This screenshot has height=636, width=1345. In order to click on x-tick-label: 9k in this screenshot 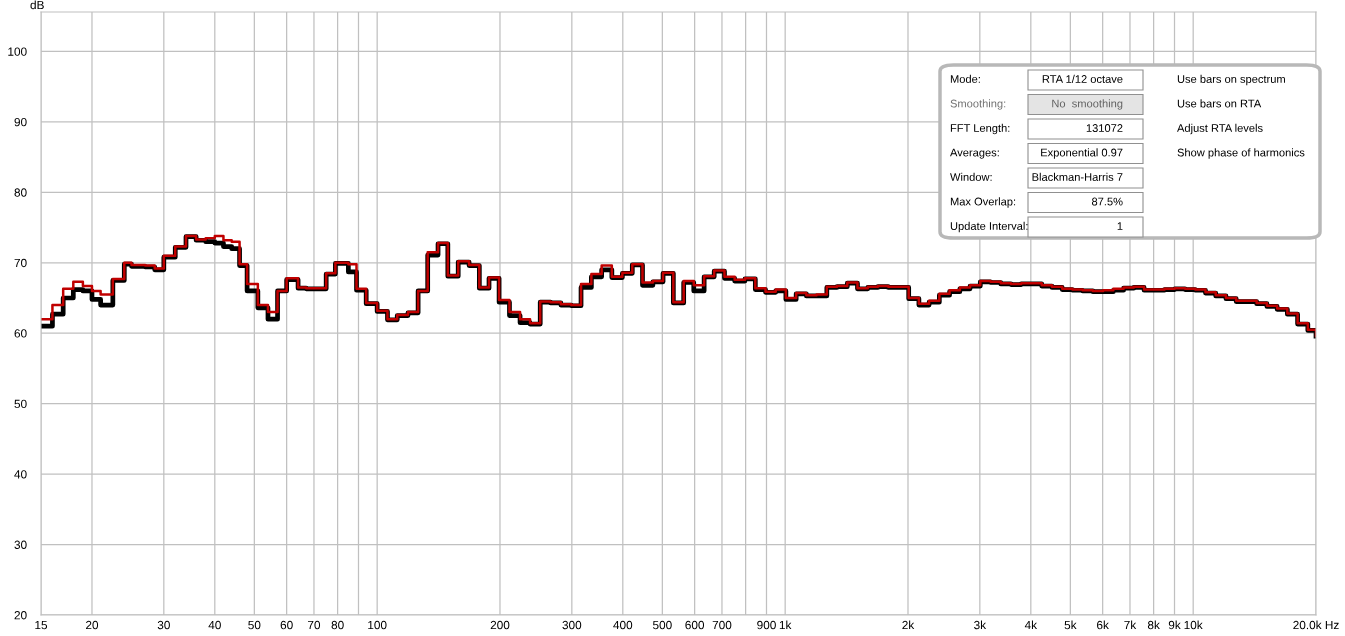, I will do `click(1174, 625)`.